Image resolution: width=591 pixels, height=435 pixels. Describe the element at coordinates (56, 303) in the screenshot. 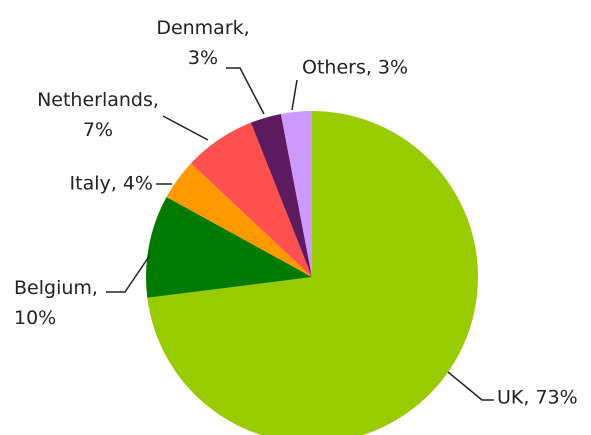

I see `data-label: Belgium, 10%` at that location.